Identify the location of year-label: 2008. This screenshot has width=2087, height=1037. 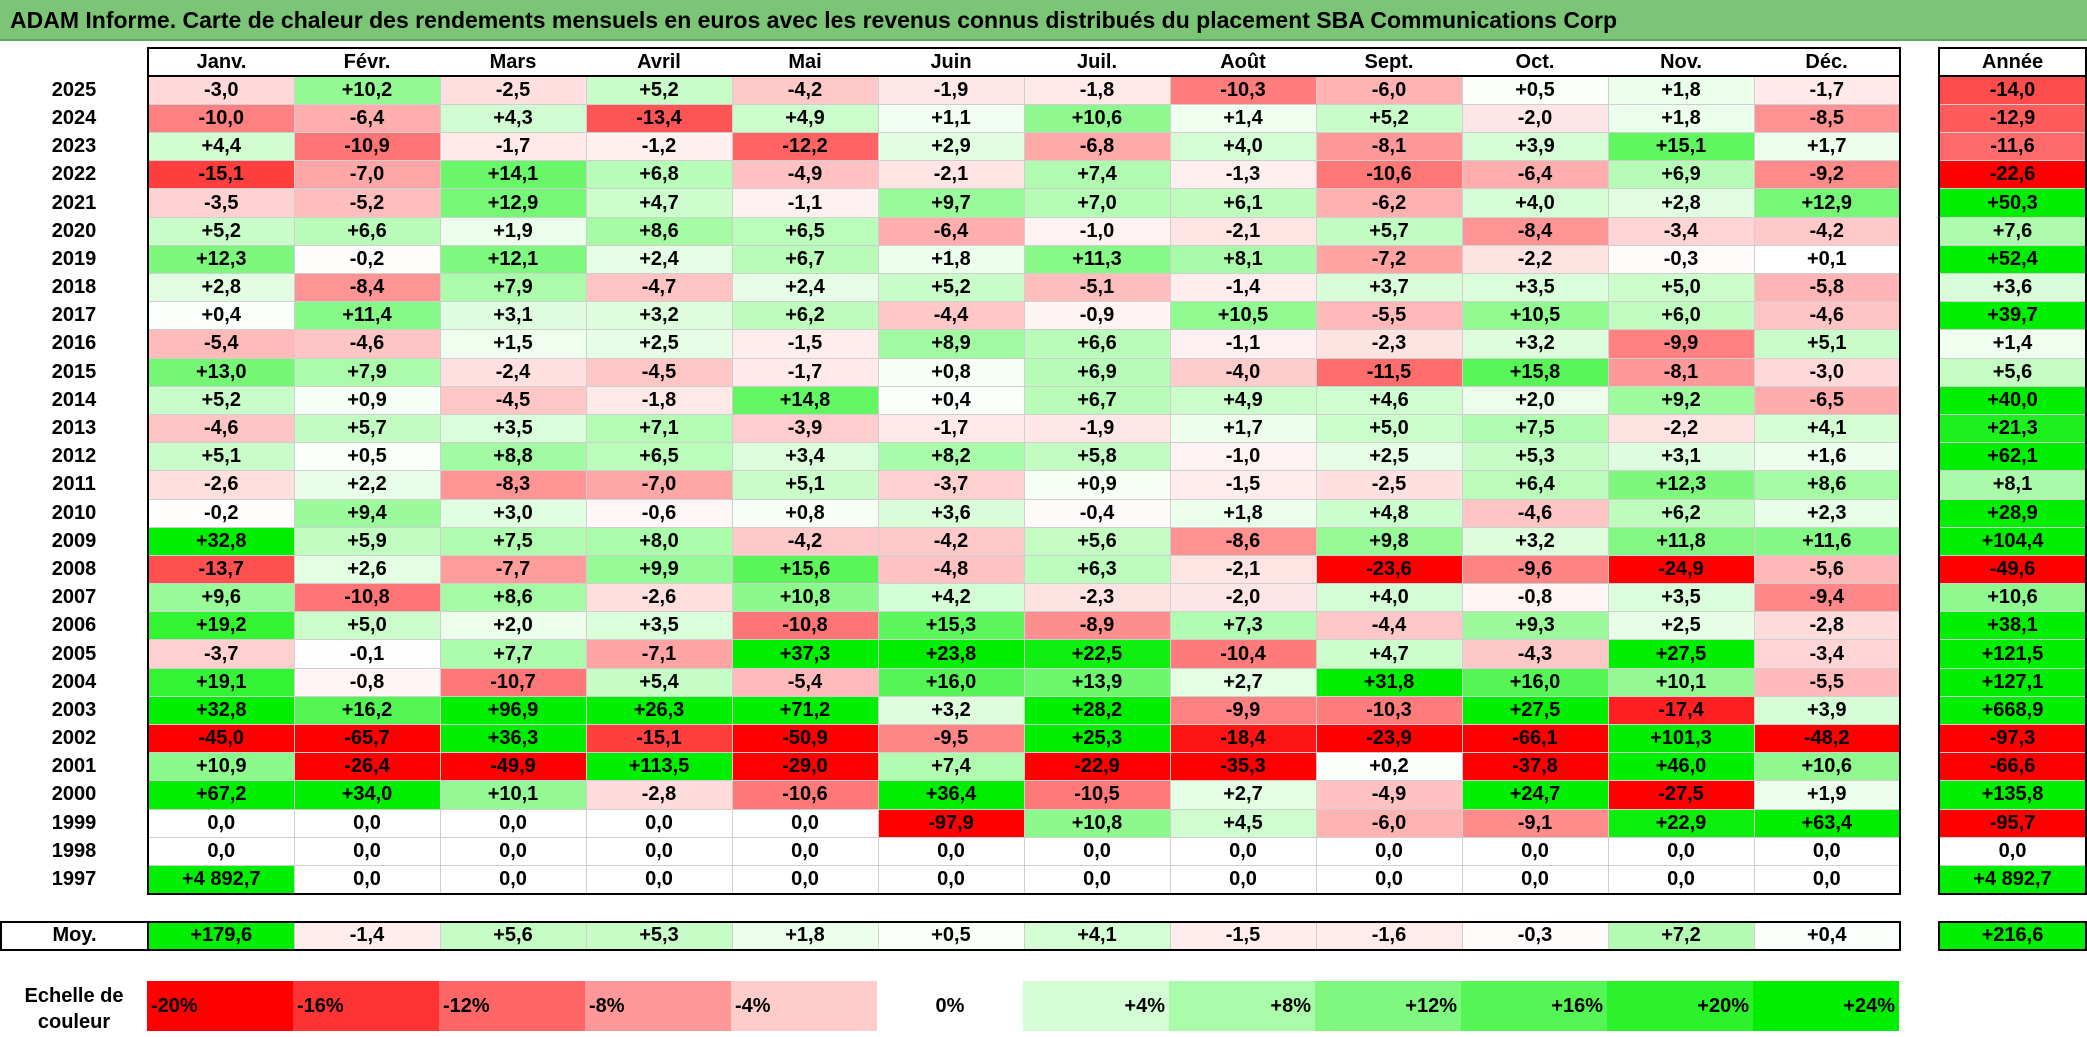
(74, 568).